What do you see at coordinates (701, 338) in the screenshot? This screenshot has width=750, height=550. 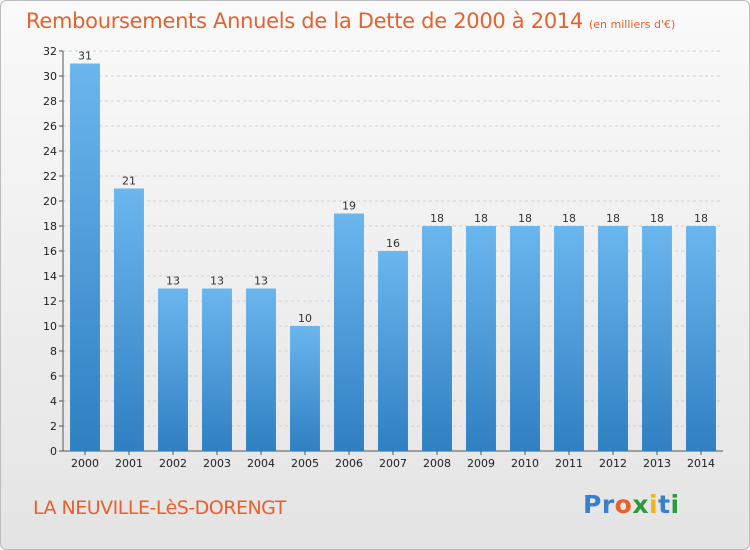 I see `bar-2014` at bounding box center [701, 338].